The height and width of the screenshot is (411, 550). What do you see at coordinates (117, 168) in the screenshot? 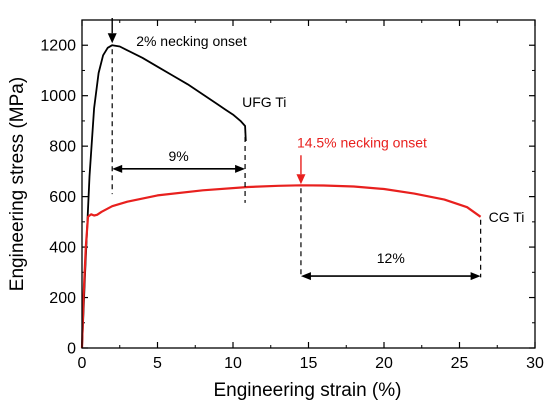
I see `ufg-span-arrow-head-left` at bounding box center [117, 168].